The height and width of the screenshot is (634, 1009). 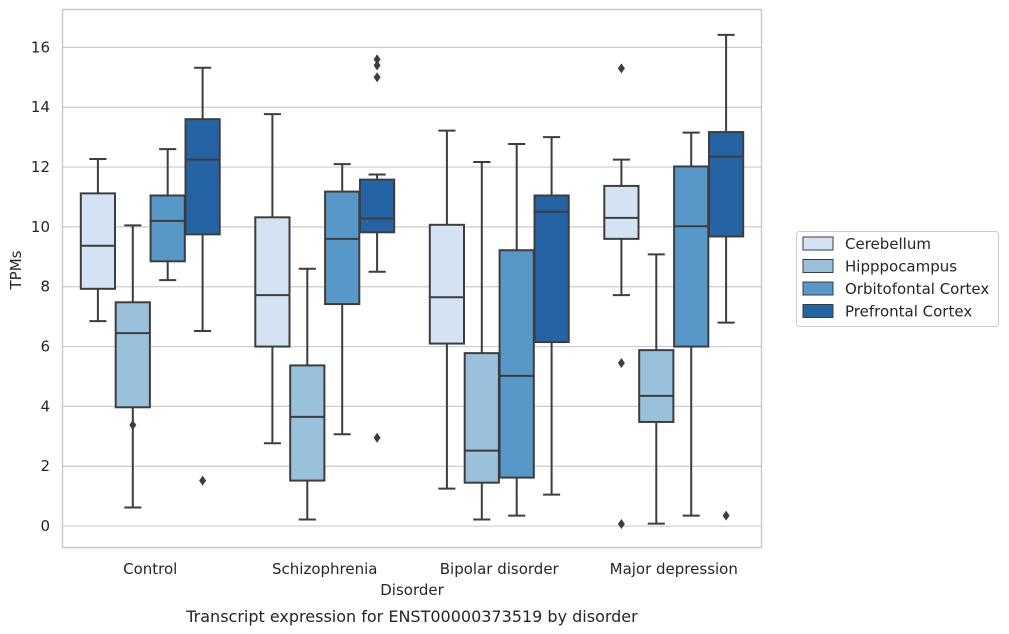 What do you see at coordinates (45, 347) in the screenshot?
I see `y-tick-label: 6` at bounding box center [45, 347].